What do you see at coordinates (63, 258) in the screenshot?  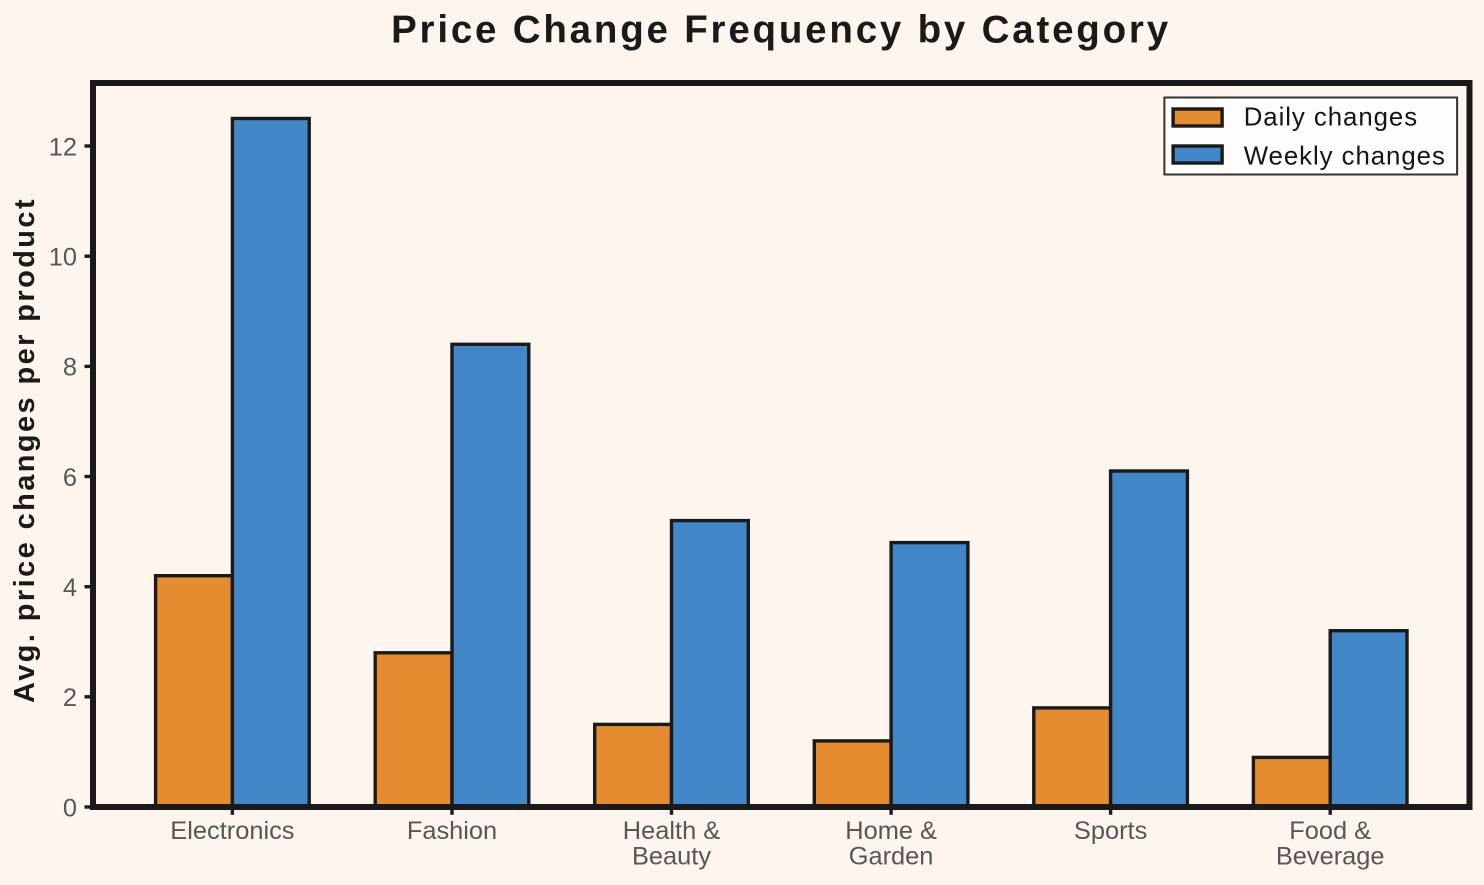 I see `svg-text: 10` at bounding box center [63, 258].